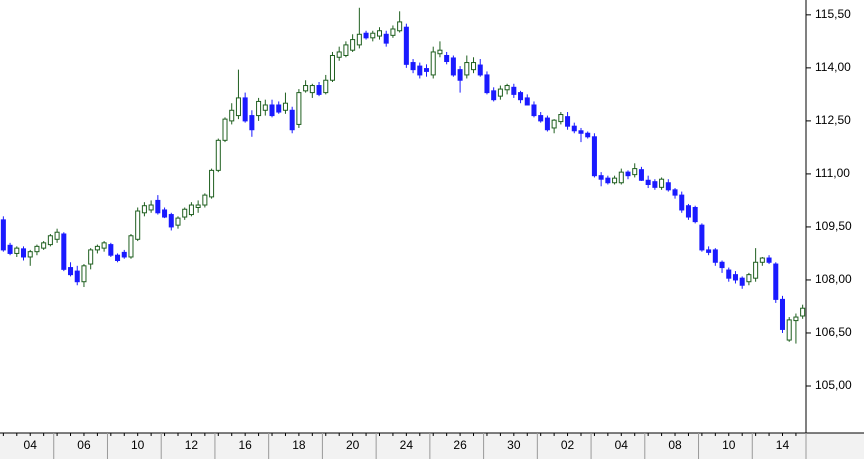  What do you see at coordinates (353, 445) in the screenshot?
I see `x-tick-label: 20` at bounding box center [353, 445].